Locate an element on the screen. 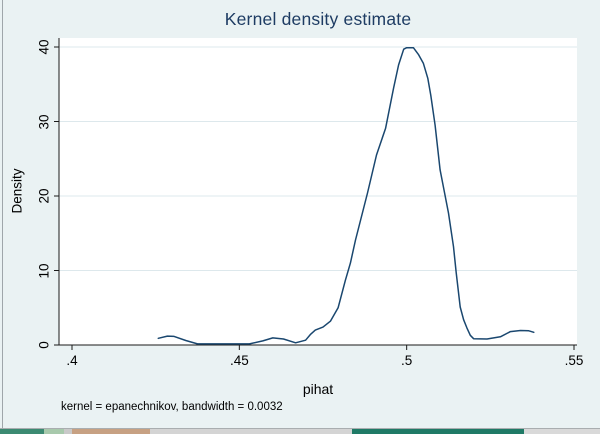 Image resolution: width=600 pixels, height=434 pixels. y-tick-label-40: 40 is located at coordinates (44, 47).